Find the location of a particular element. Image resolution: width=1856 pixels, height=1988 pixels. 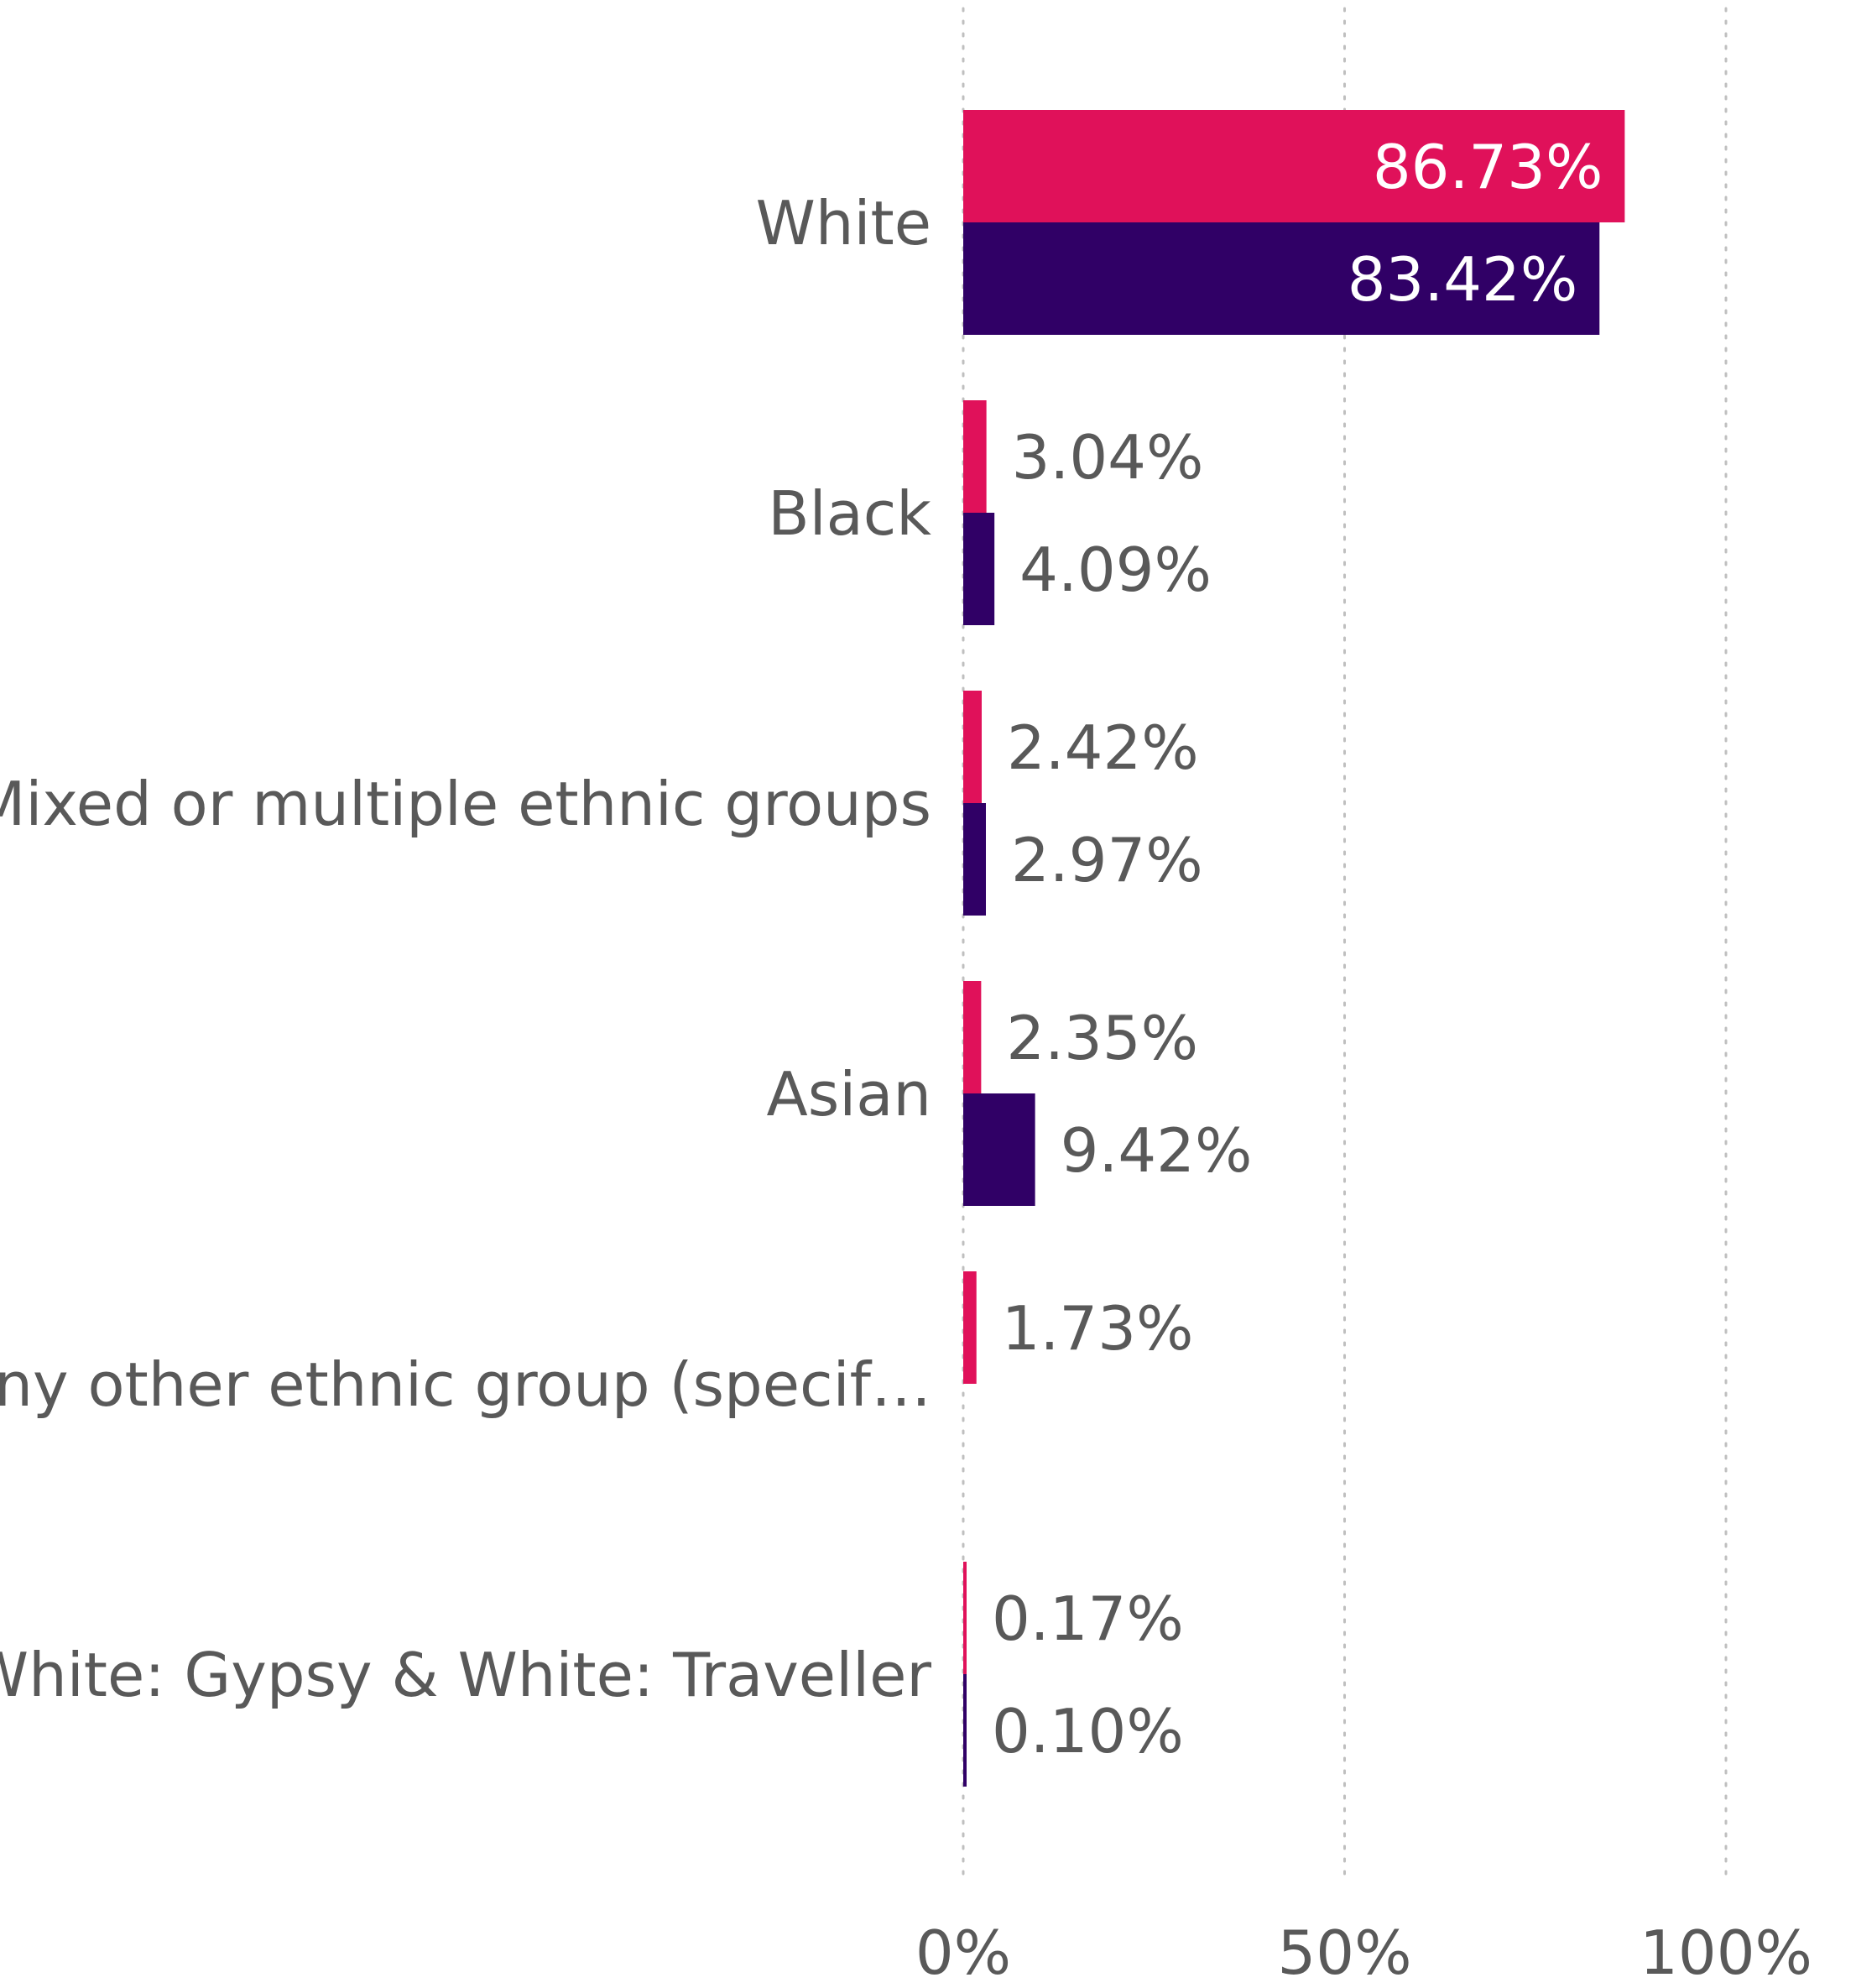

category-label: Mixed or multiple ethnic groups is located at coordinates (465, 804).